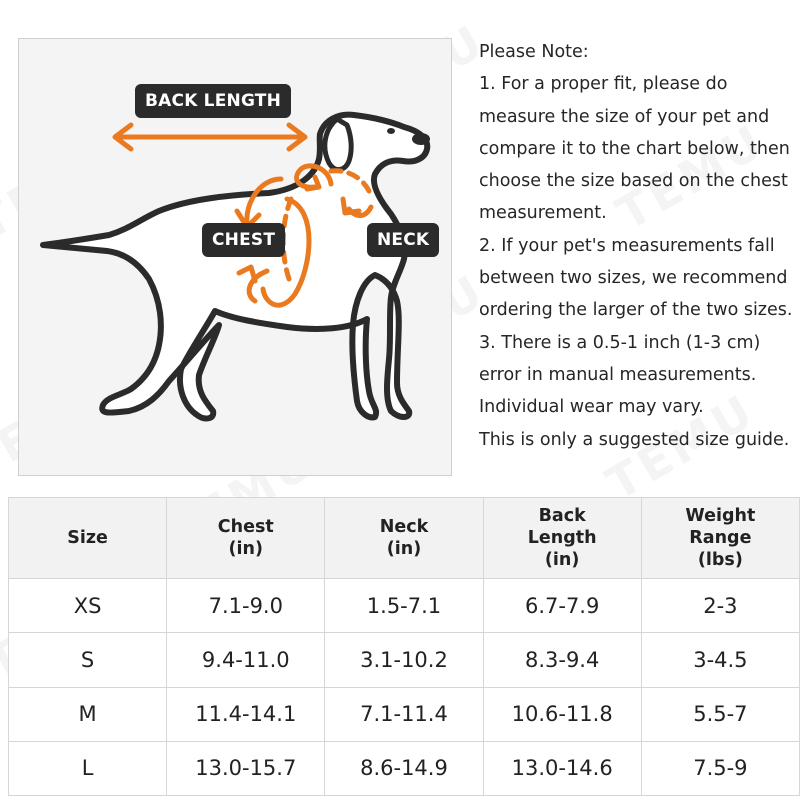 Image resolution: width=800 pixels, height=800 pixels. What do you see at coordinates (720, 660) in the screenshot?
I see `cell-weight: 3-4.5` at bounding box center [720, 660].